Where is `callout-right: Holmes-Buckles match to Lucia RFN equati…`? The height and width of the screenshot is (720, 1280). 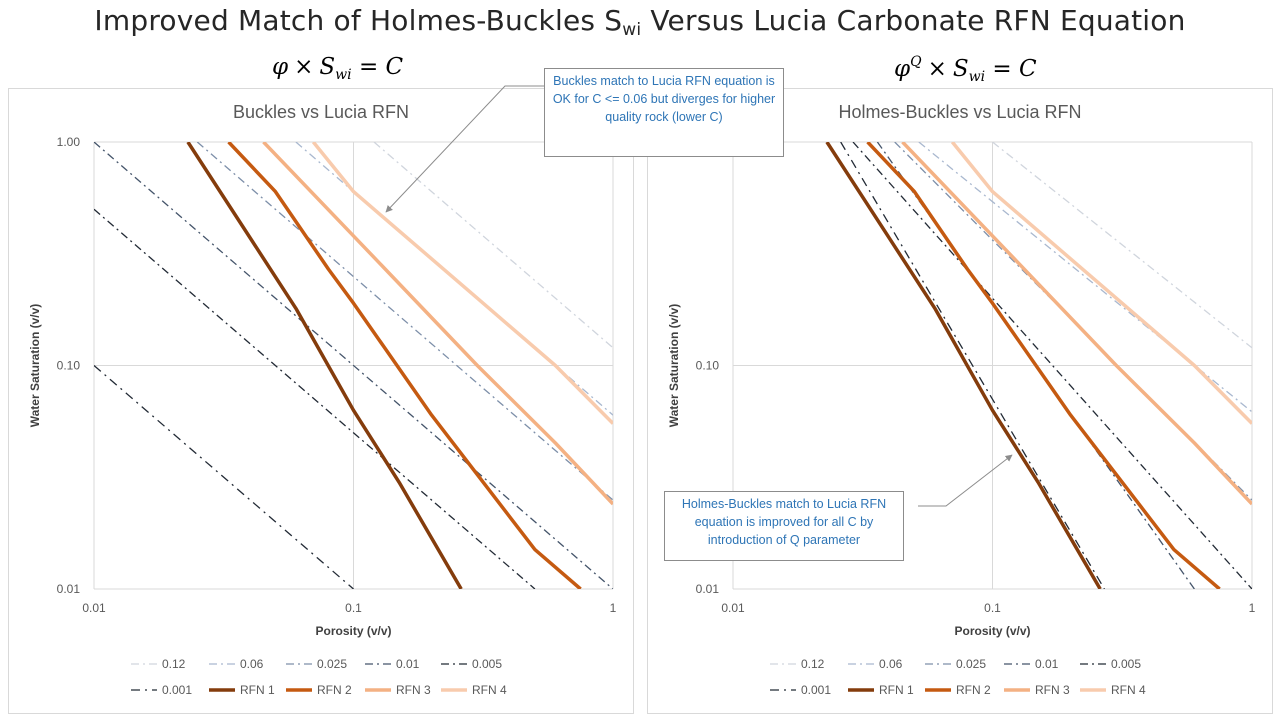 callout-right: Holmes-Buckles match to Lucia RFN equati… is located at coordinates (784, 526).